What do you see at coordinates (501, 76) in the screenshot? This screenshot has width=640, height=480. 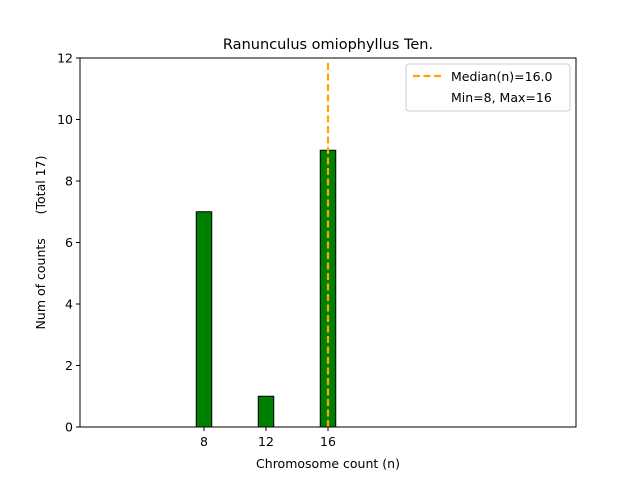 I see `legend-entry-median: Median(n)=16.0` at bounding box center [501, 76].